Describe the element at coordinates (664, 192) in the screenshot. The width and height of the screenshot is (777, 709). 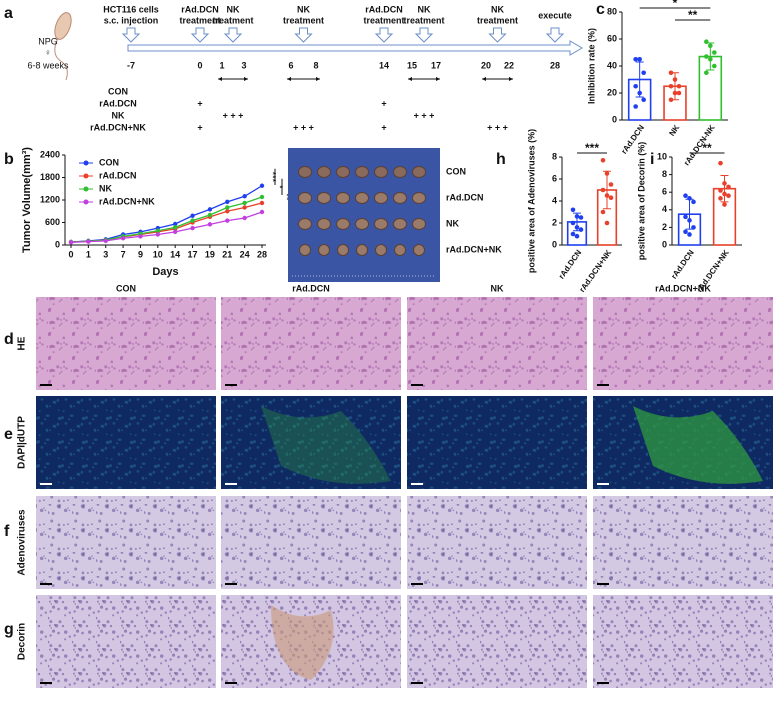
I see `y-tick-label: 6` at that location.